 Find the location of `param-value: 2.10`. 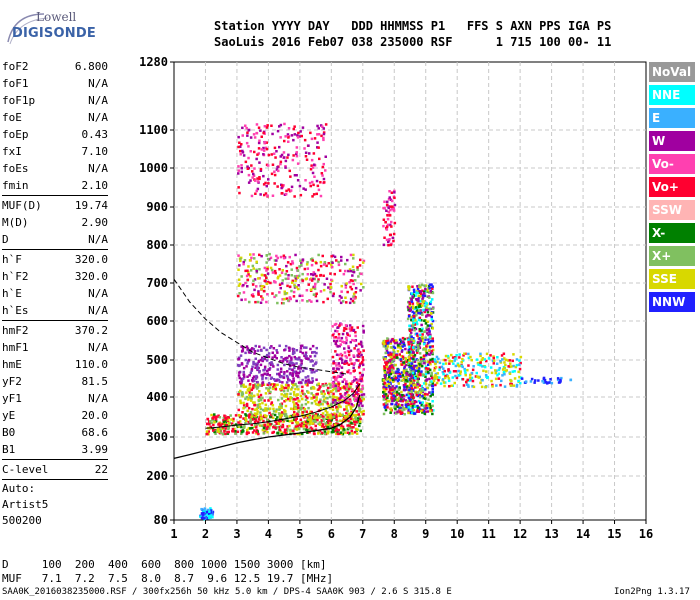

param-value: 2.10 is located at coordinates (95, 185).